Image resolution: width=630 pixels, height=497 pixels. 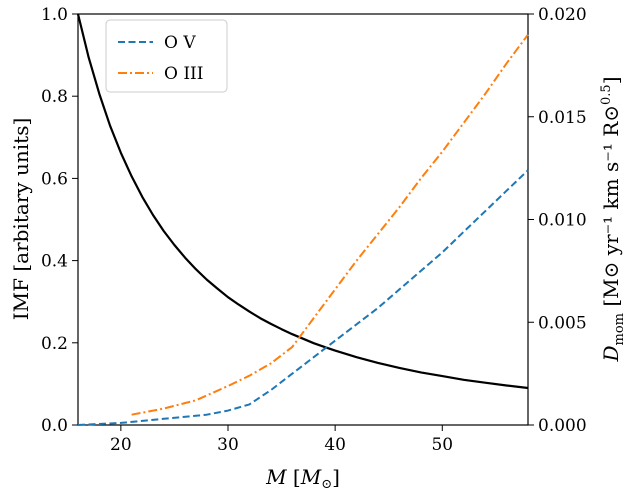 I want to click on right-y-tick-label: 0.005, so click(x=562, y=323).